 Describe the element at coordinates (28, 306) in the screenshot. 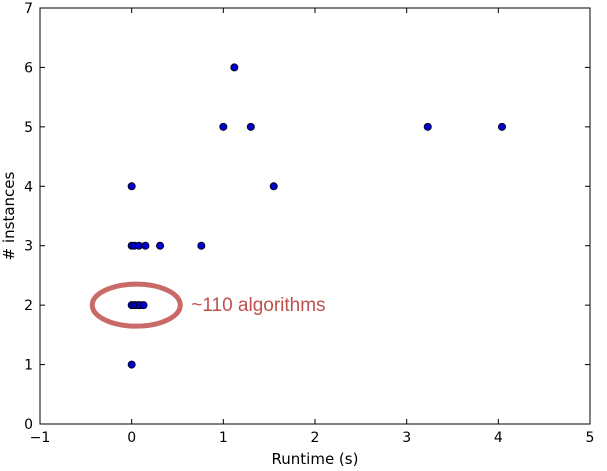

I see `y-tick-label: 2` at that location.